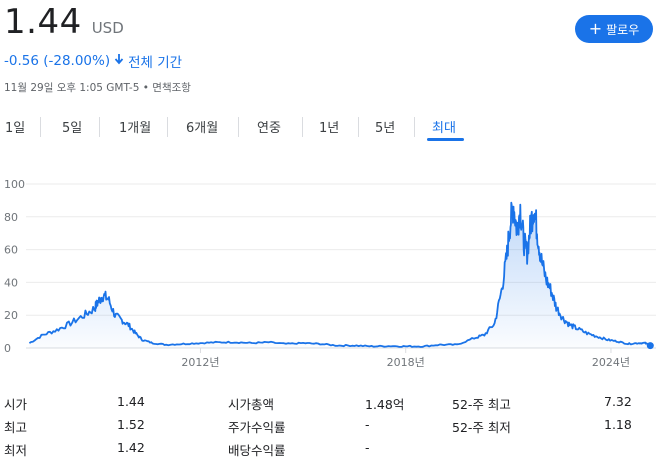 This screenshot has height=469, width=664. I want to click on stat-value-52w-high: 7.32, so click(618, 401).